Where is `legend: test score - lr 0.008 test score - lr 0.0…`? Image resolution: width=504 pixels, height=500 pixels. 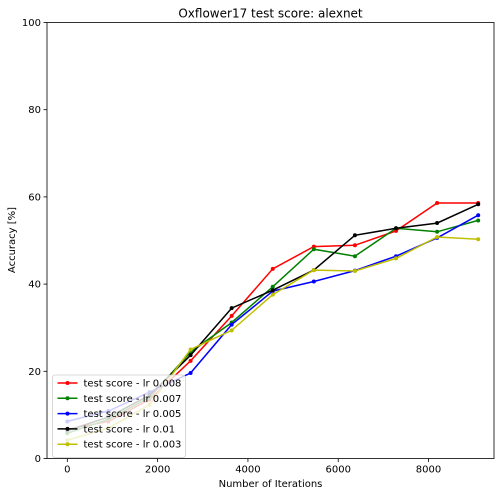
legend: test score - lr 0.008 test score - lr 0.0… is located at coordinates (119, 416).